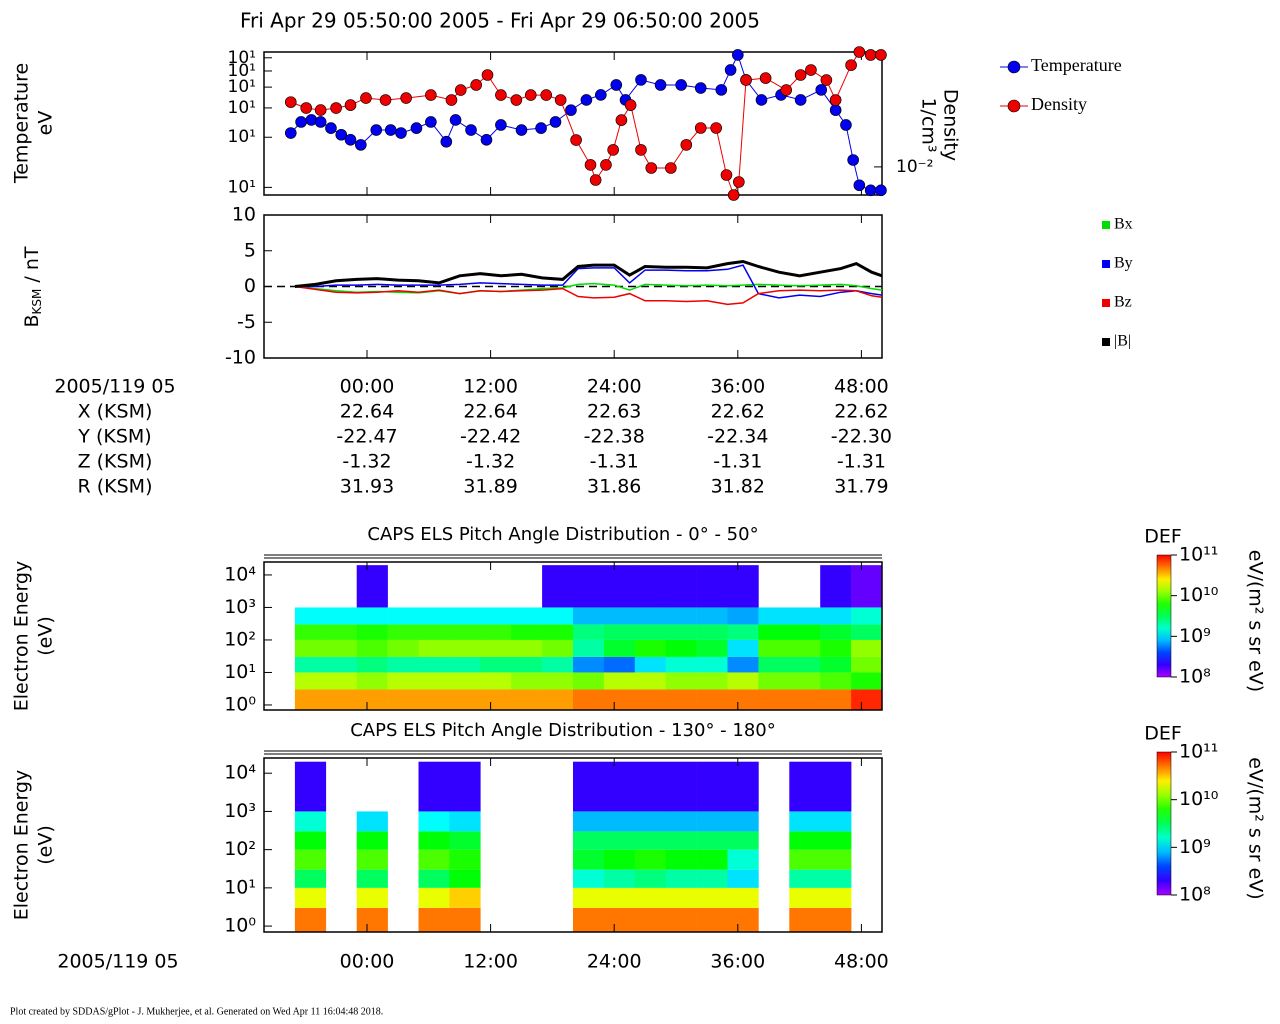 Image resolution: width=1280 pixels, height=1024 pixels. Describe the element at coordinates (114, 437) in the screenshot. I see `ephemeris-label: Y (KSM)` at that location.